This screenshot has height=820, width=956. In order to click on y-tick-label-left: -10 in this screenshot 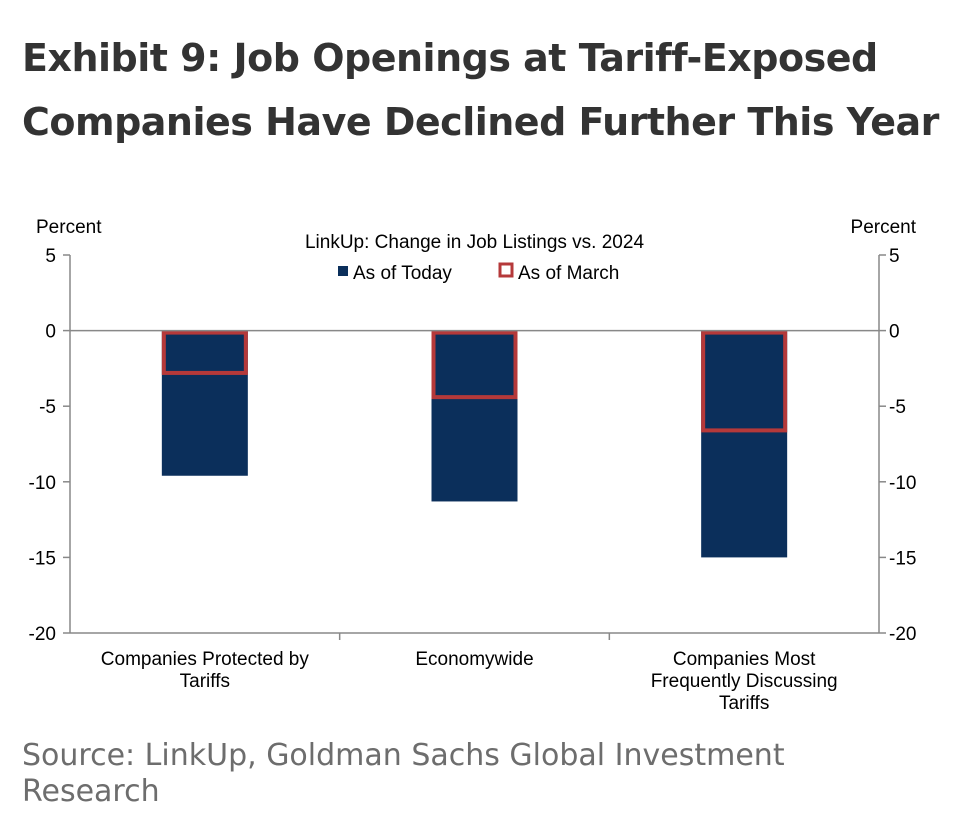, I will do `click(42, 483)`.